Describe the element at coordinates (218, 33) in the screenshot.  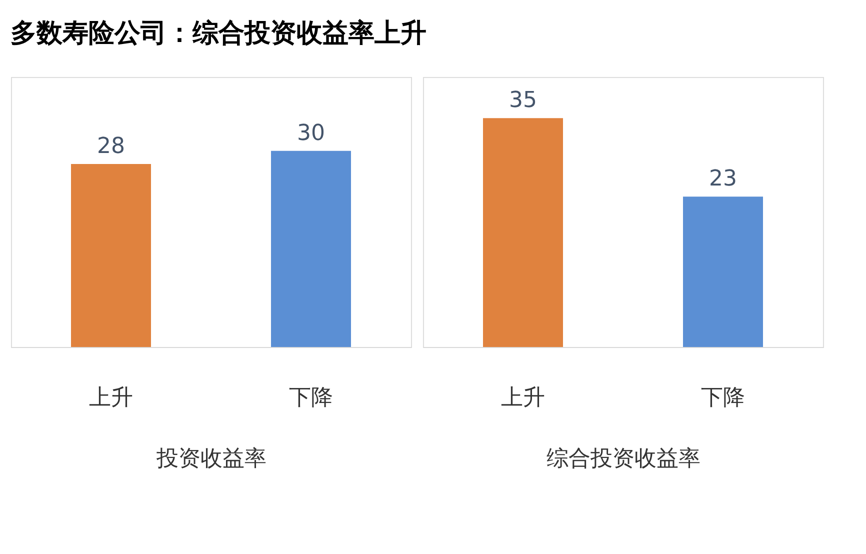
I see `chart-title: 多数寿险公司：综合投资收益率上升` at that location.